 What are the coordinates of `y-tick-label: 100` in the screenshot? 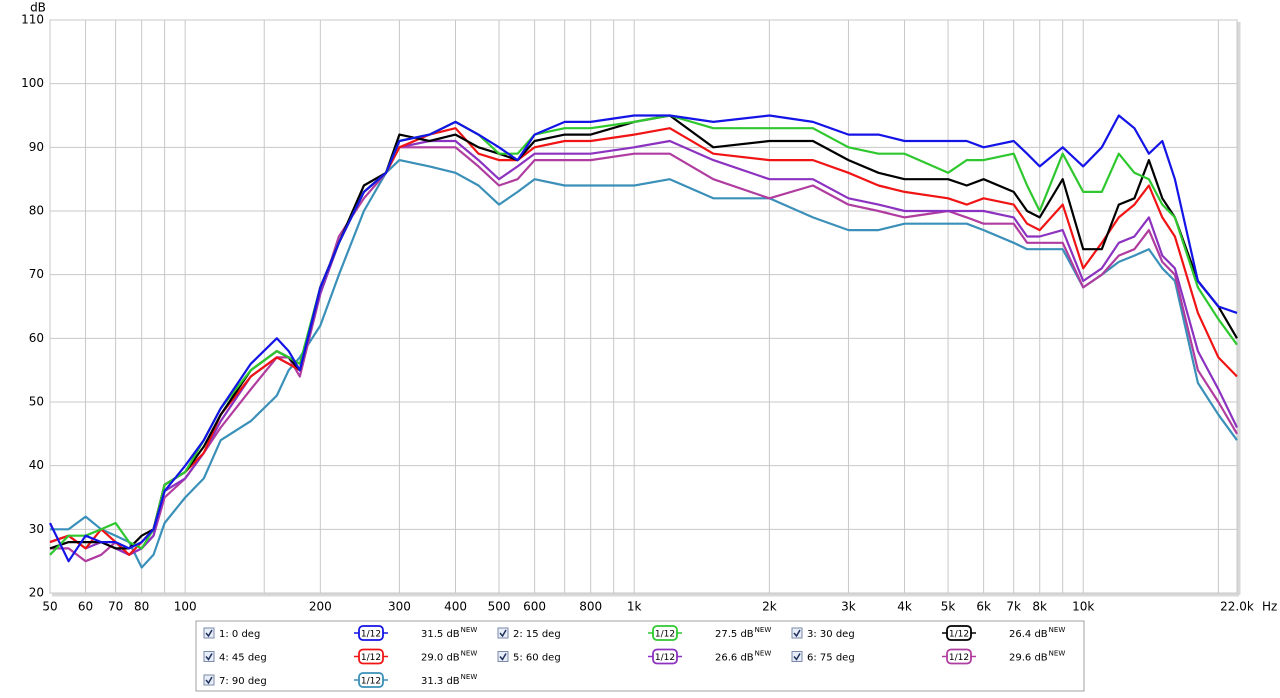 It's located at (32, 83).